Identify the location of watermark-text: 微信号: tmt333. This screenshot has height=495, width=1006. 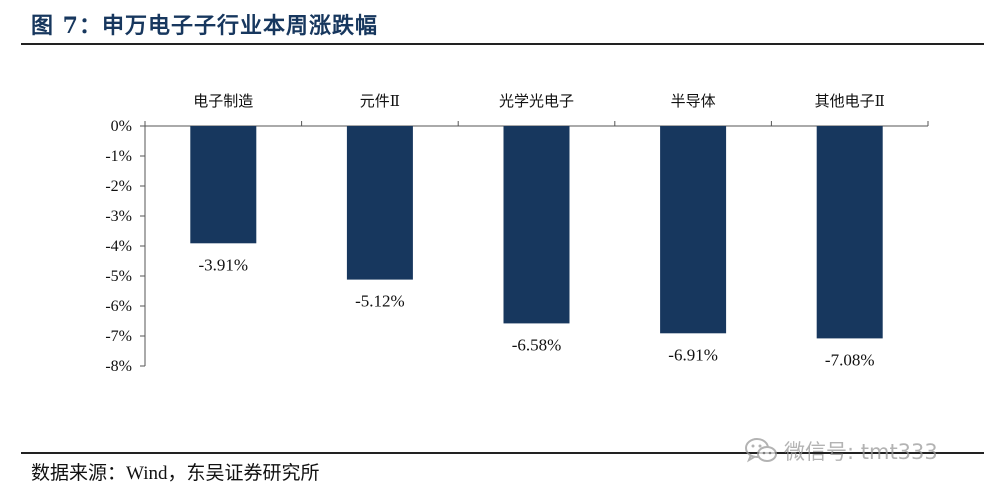
(861, 452).